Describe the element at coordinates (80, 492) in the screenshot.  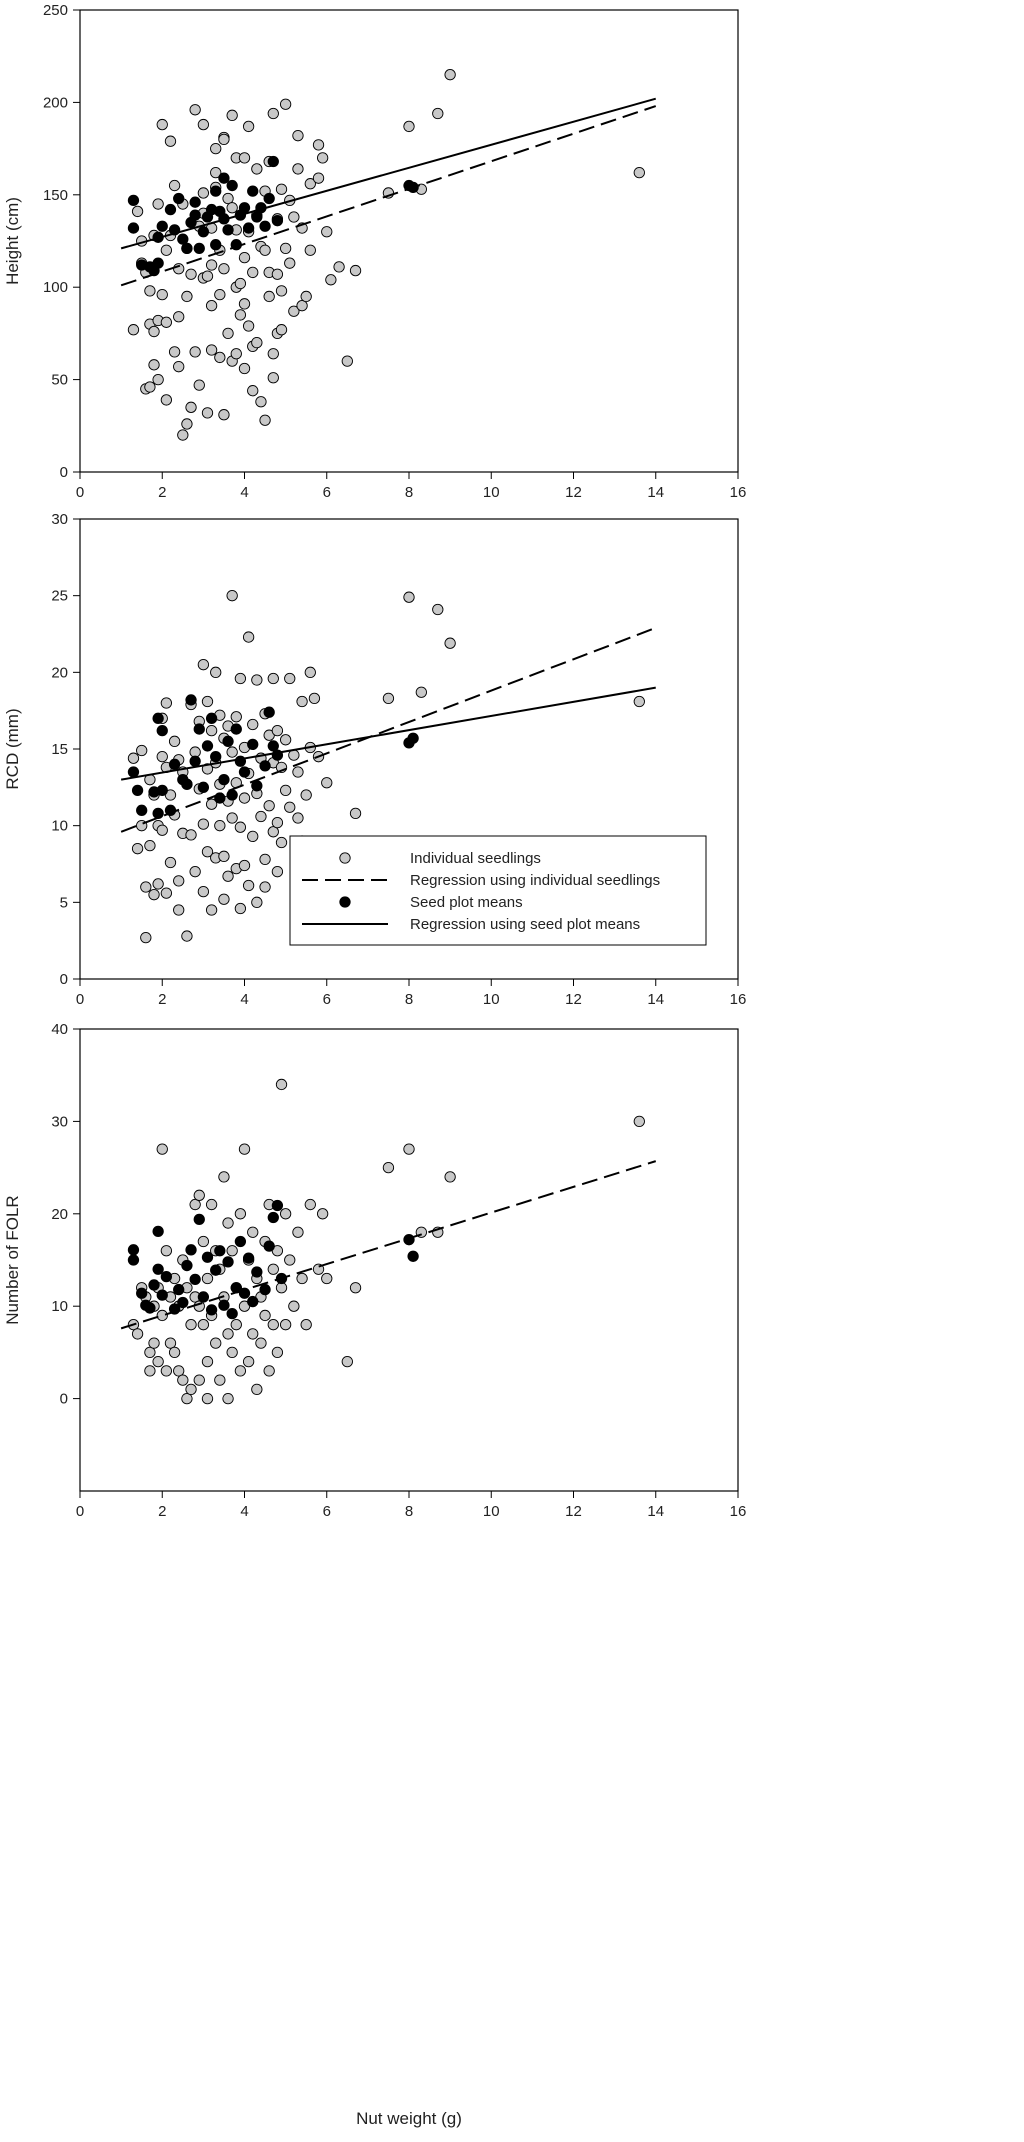
I see `x-tick-label: 0` at that location.